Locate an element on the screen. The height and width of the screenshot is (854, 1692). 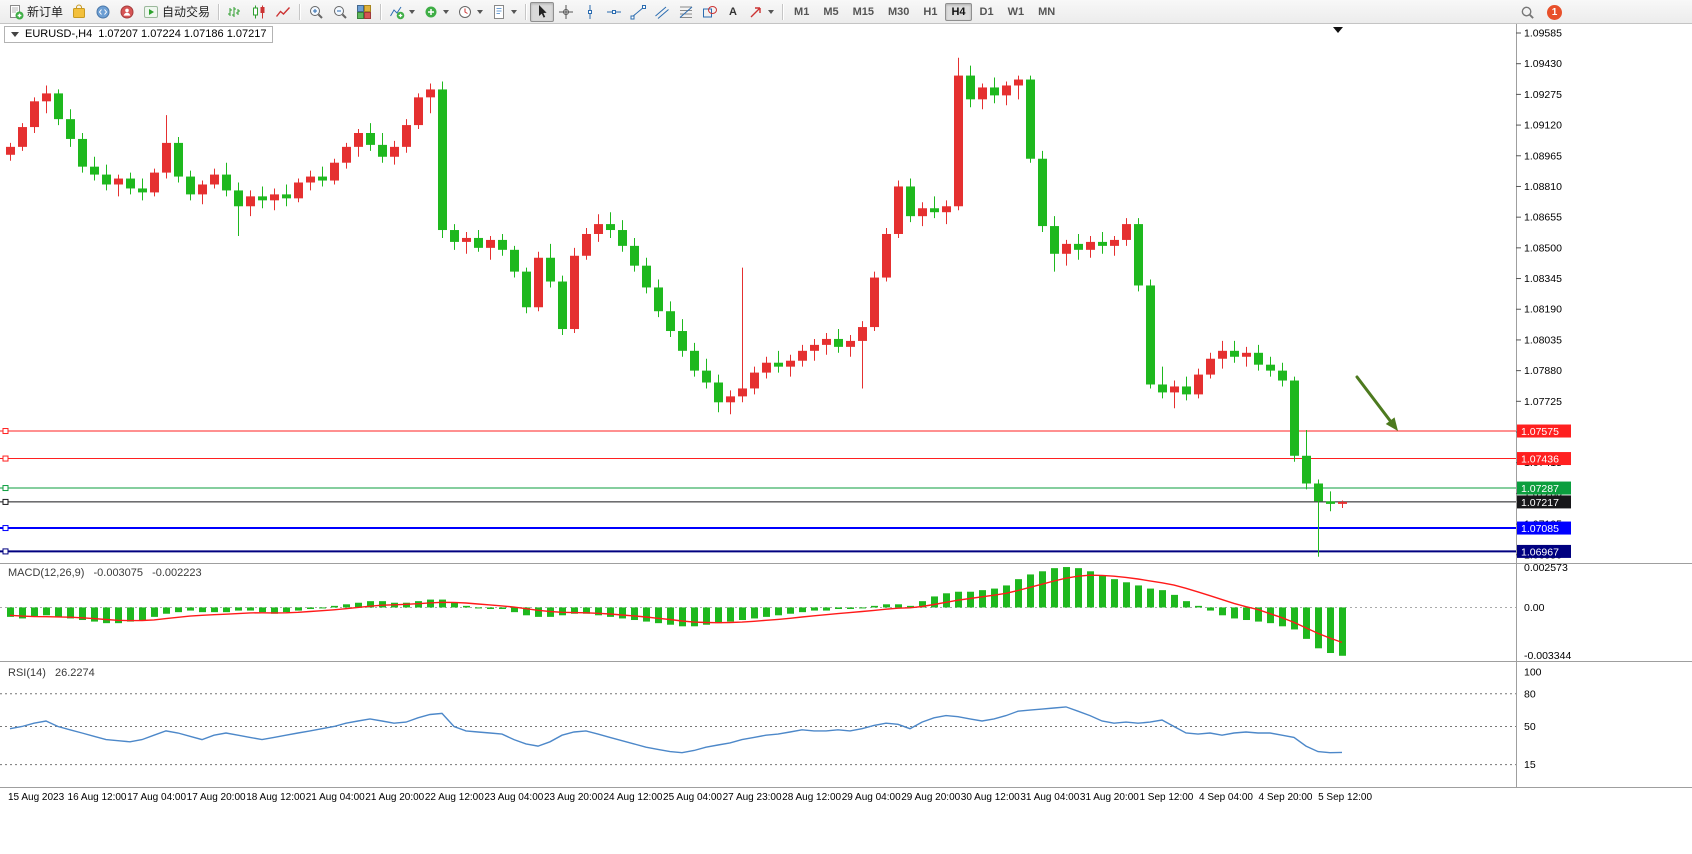
period-button is located at coordinates (470, 12).